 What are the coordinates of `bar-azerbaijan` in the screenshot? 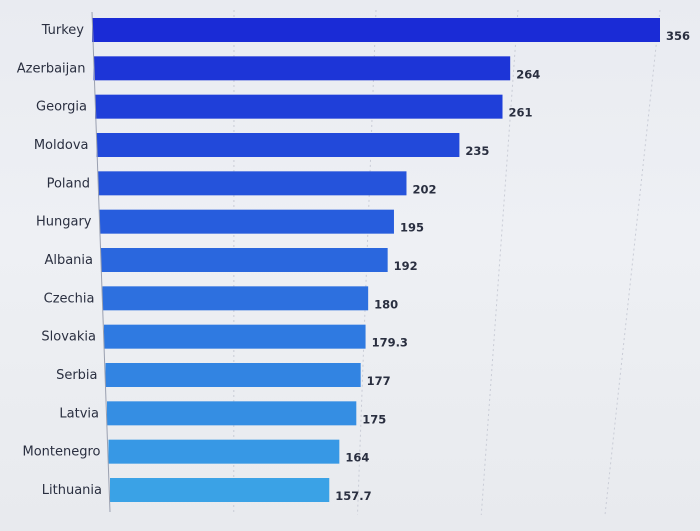 It's located at (302, 68).